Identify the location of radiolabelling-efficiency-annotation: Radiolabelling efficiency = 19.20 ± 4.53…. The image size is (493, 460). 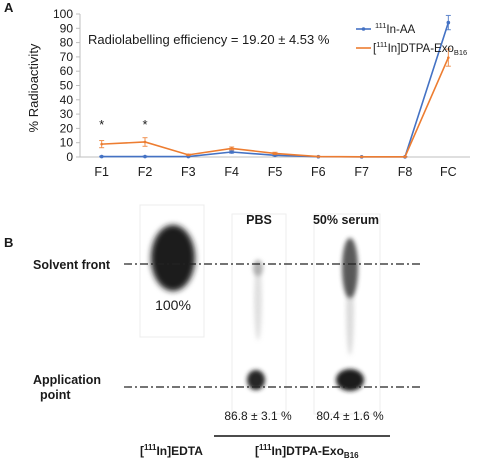
(209, 39).